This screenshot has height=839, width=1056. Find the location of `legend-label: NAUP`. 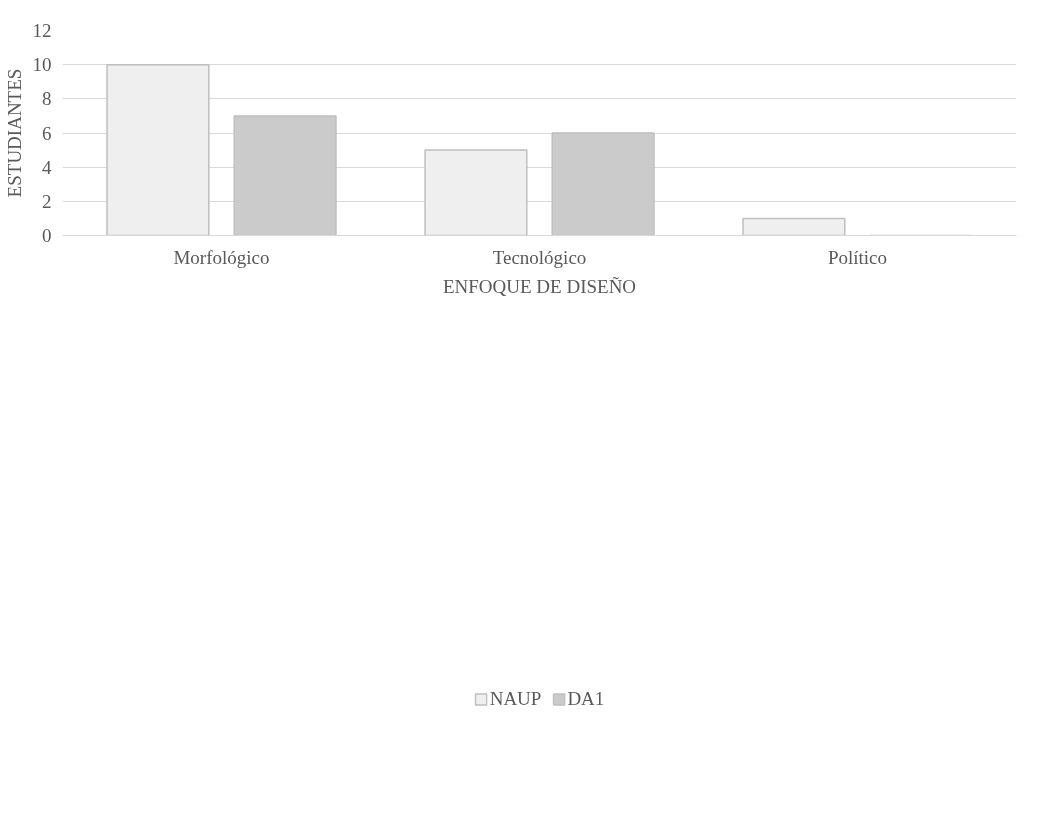

legend-label: NAUP is located at coordinates (515, 698).